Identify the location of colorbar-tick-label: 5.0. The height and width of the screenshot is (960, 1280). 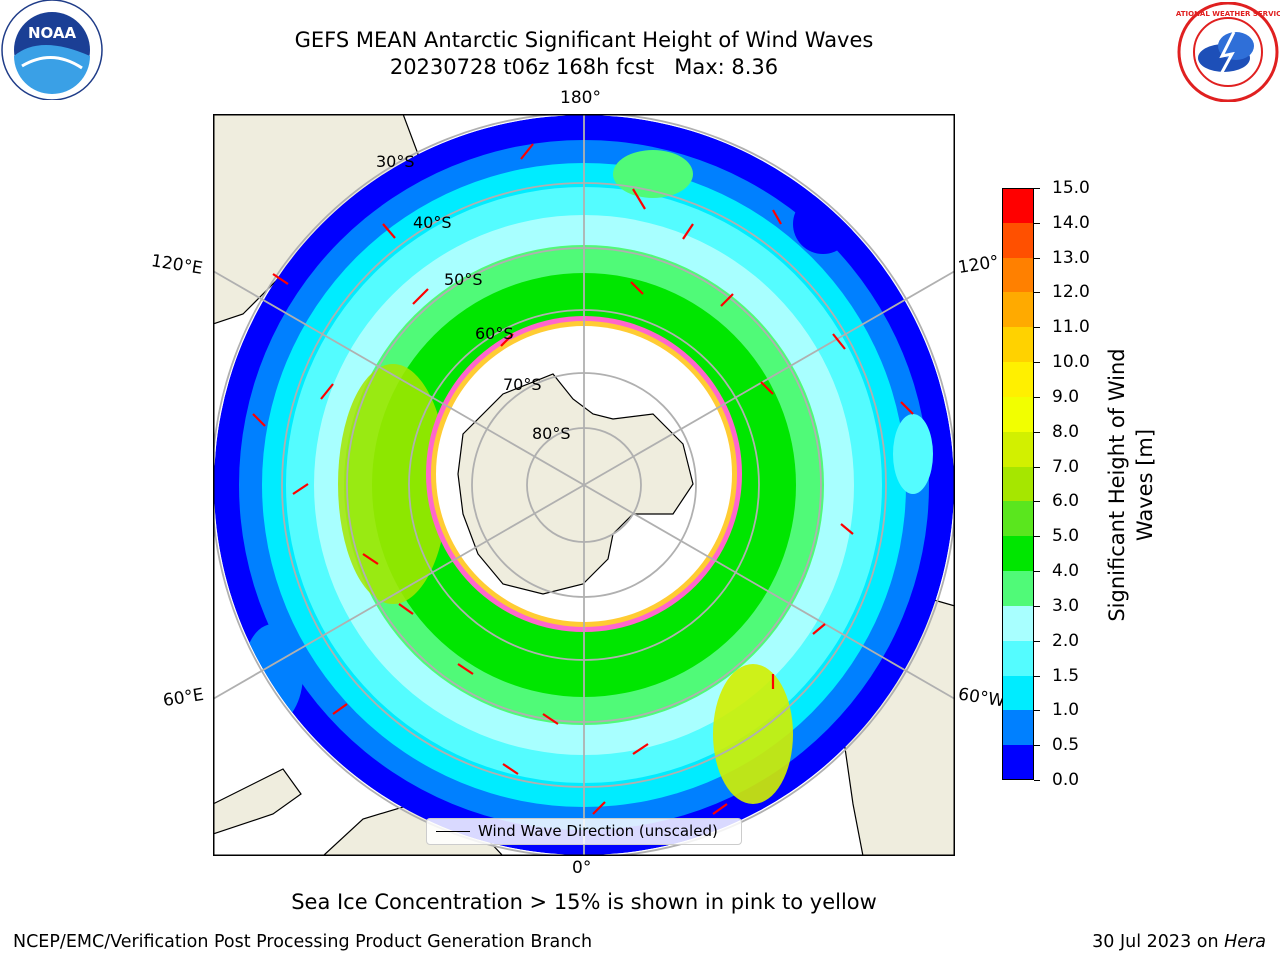
(1066, 536).